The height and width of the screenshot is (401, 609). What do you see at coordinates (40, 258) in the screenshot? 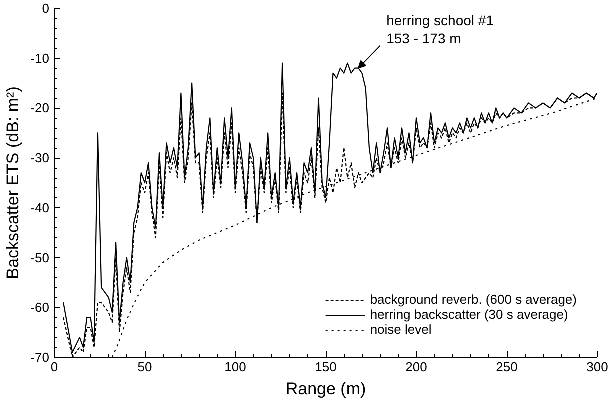
I see `y-tick-label: -50` at bounding box center [40, 258].